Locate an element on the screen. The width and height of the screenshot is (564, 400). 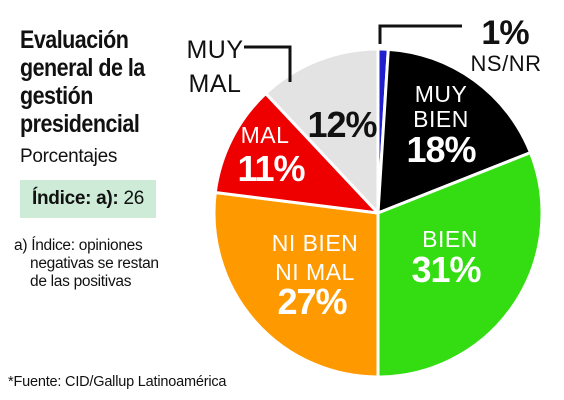
slice-value-muy-mal: 12% is located at coordinates (342, 124).